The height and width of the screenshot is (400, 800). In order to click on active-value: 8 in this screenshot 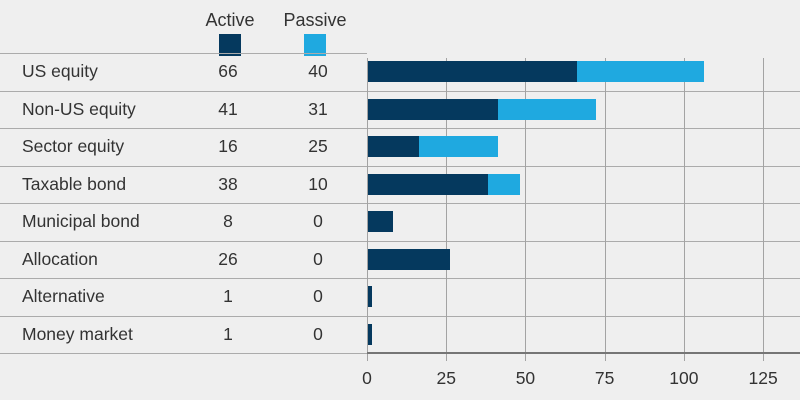, I will do `click(228, 221)`.